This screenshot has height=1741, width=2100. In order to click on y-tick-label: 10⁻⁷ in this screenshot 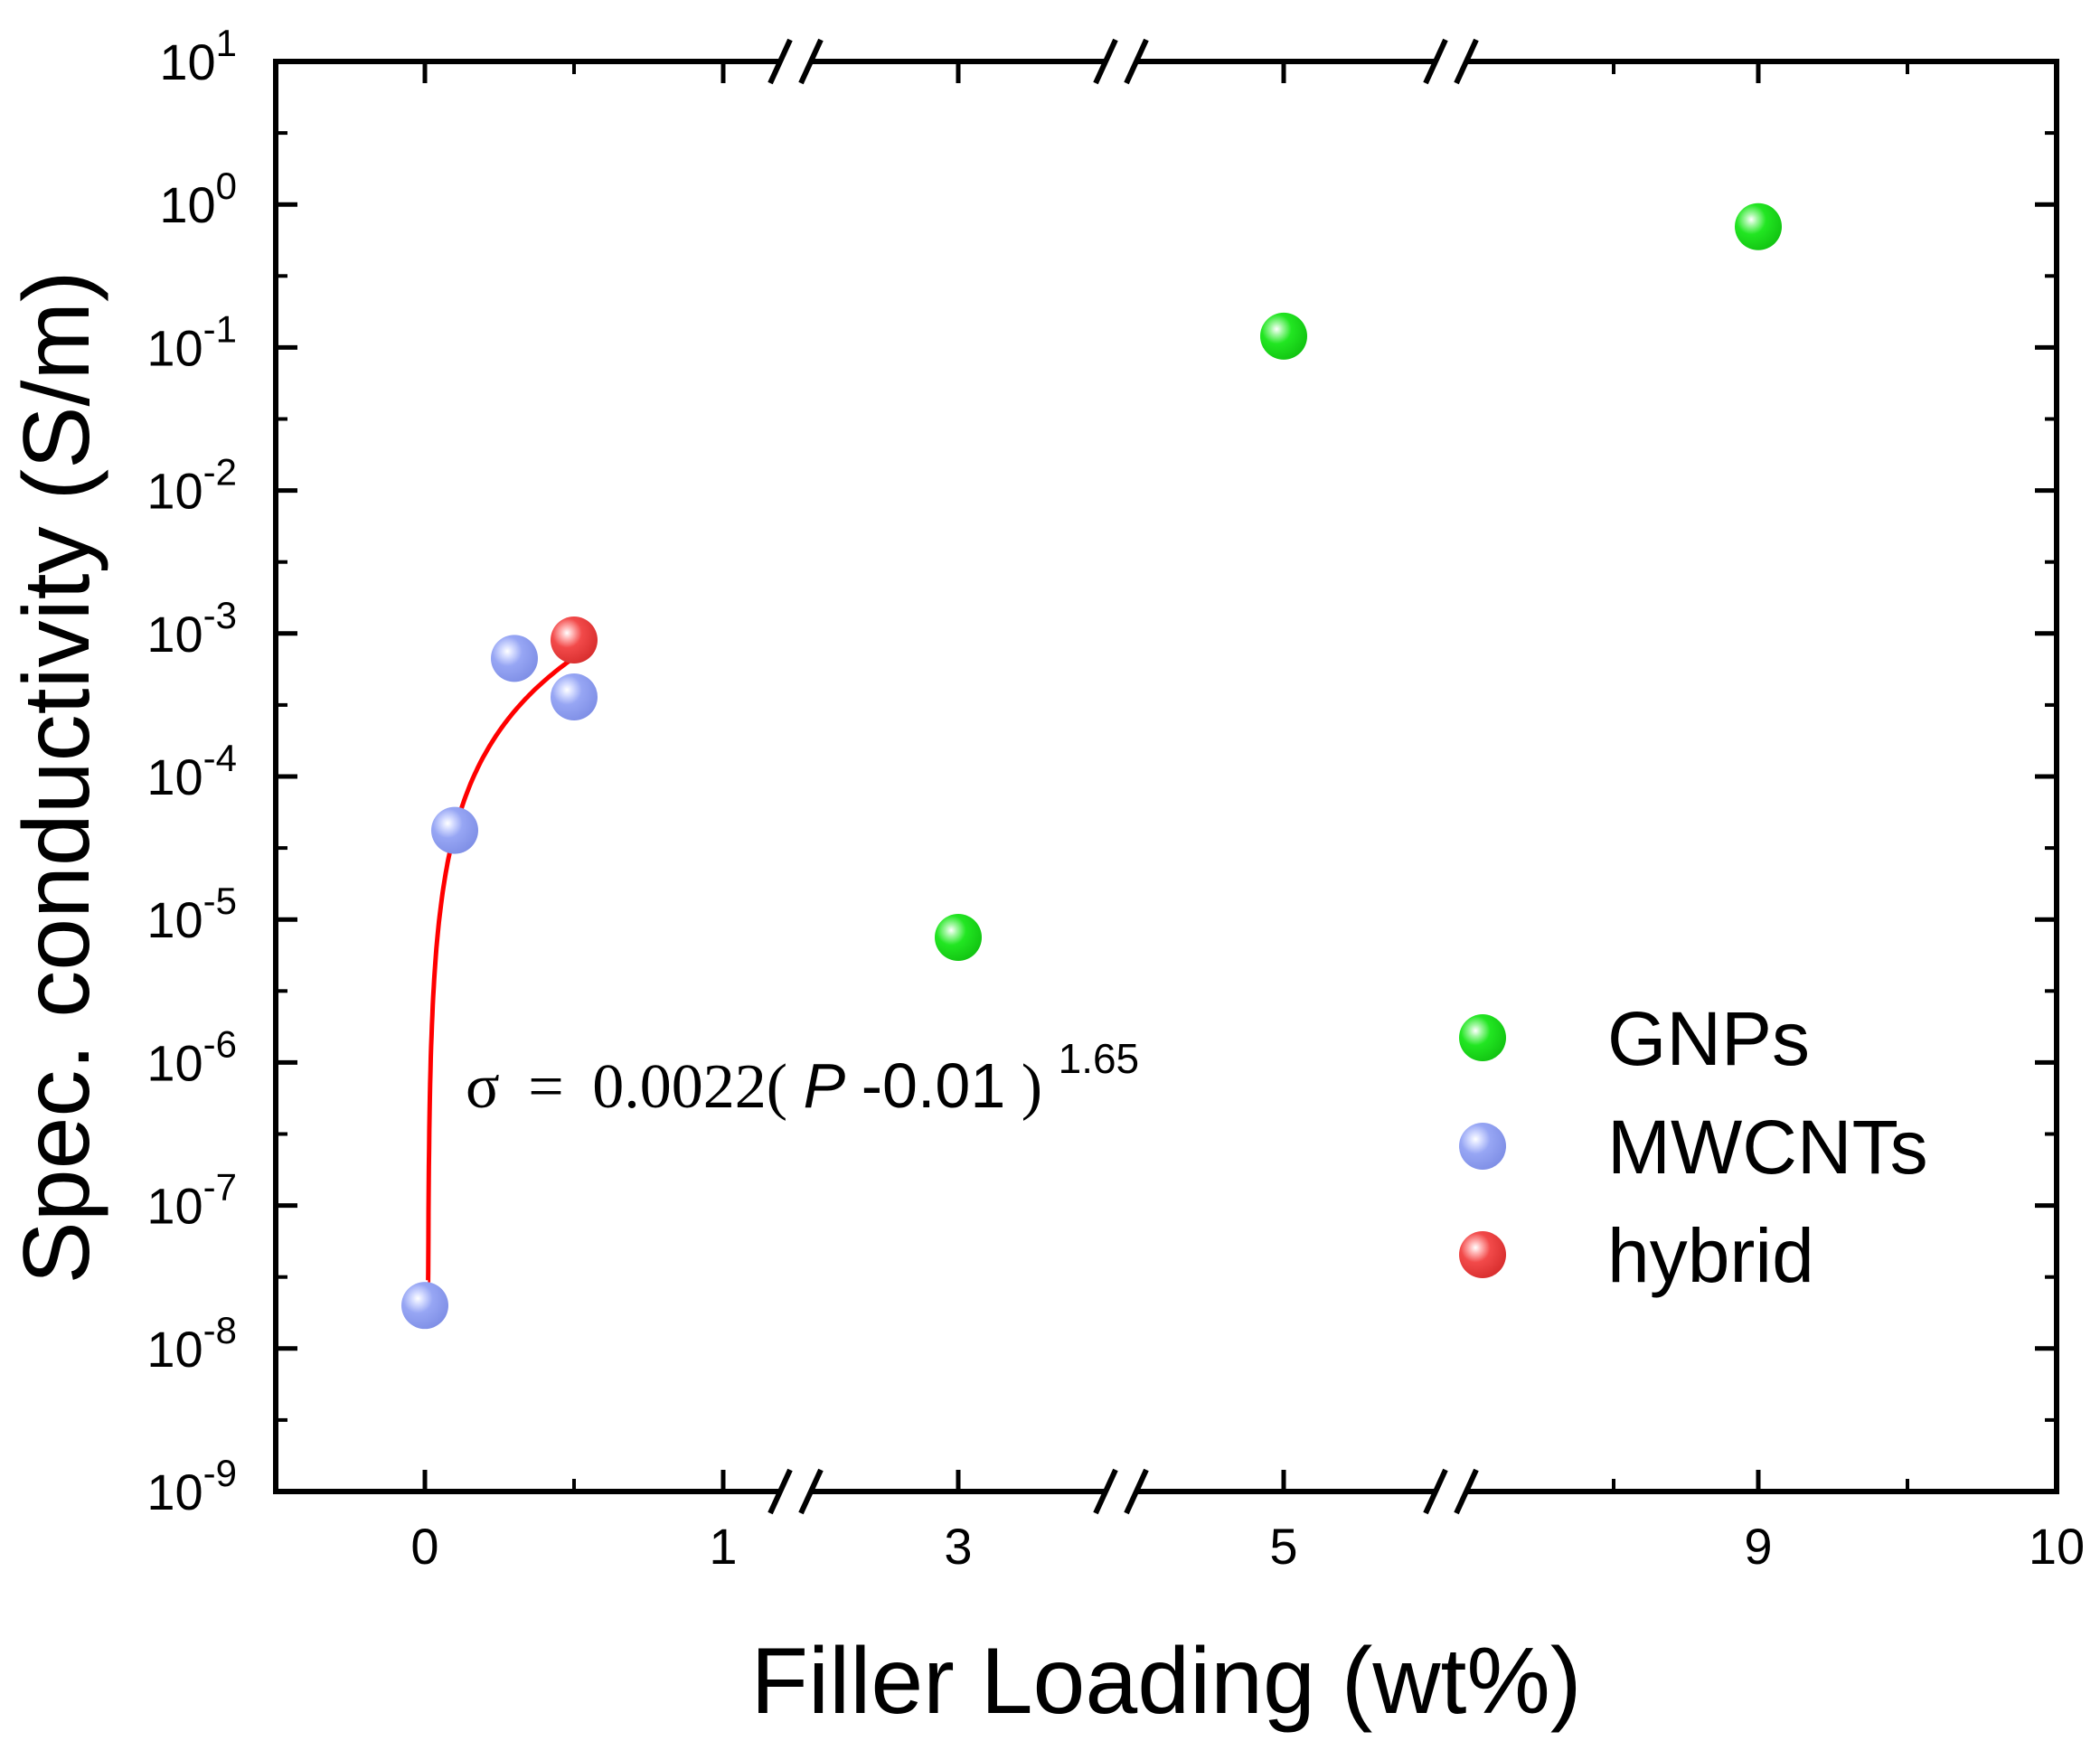, I will do `click(191, 1200)`.